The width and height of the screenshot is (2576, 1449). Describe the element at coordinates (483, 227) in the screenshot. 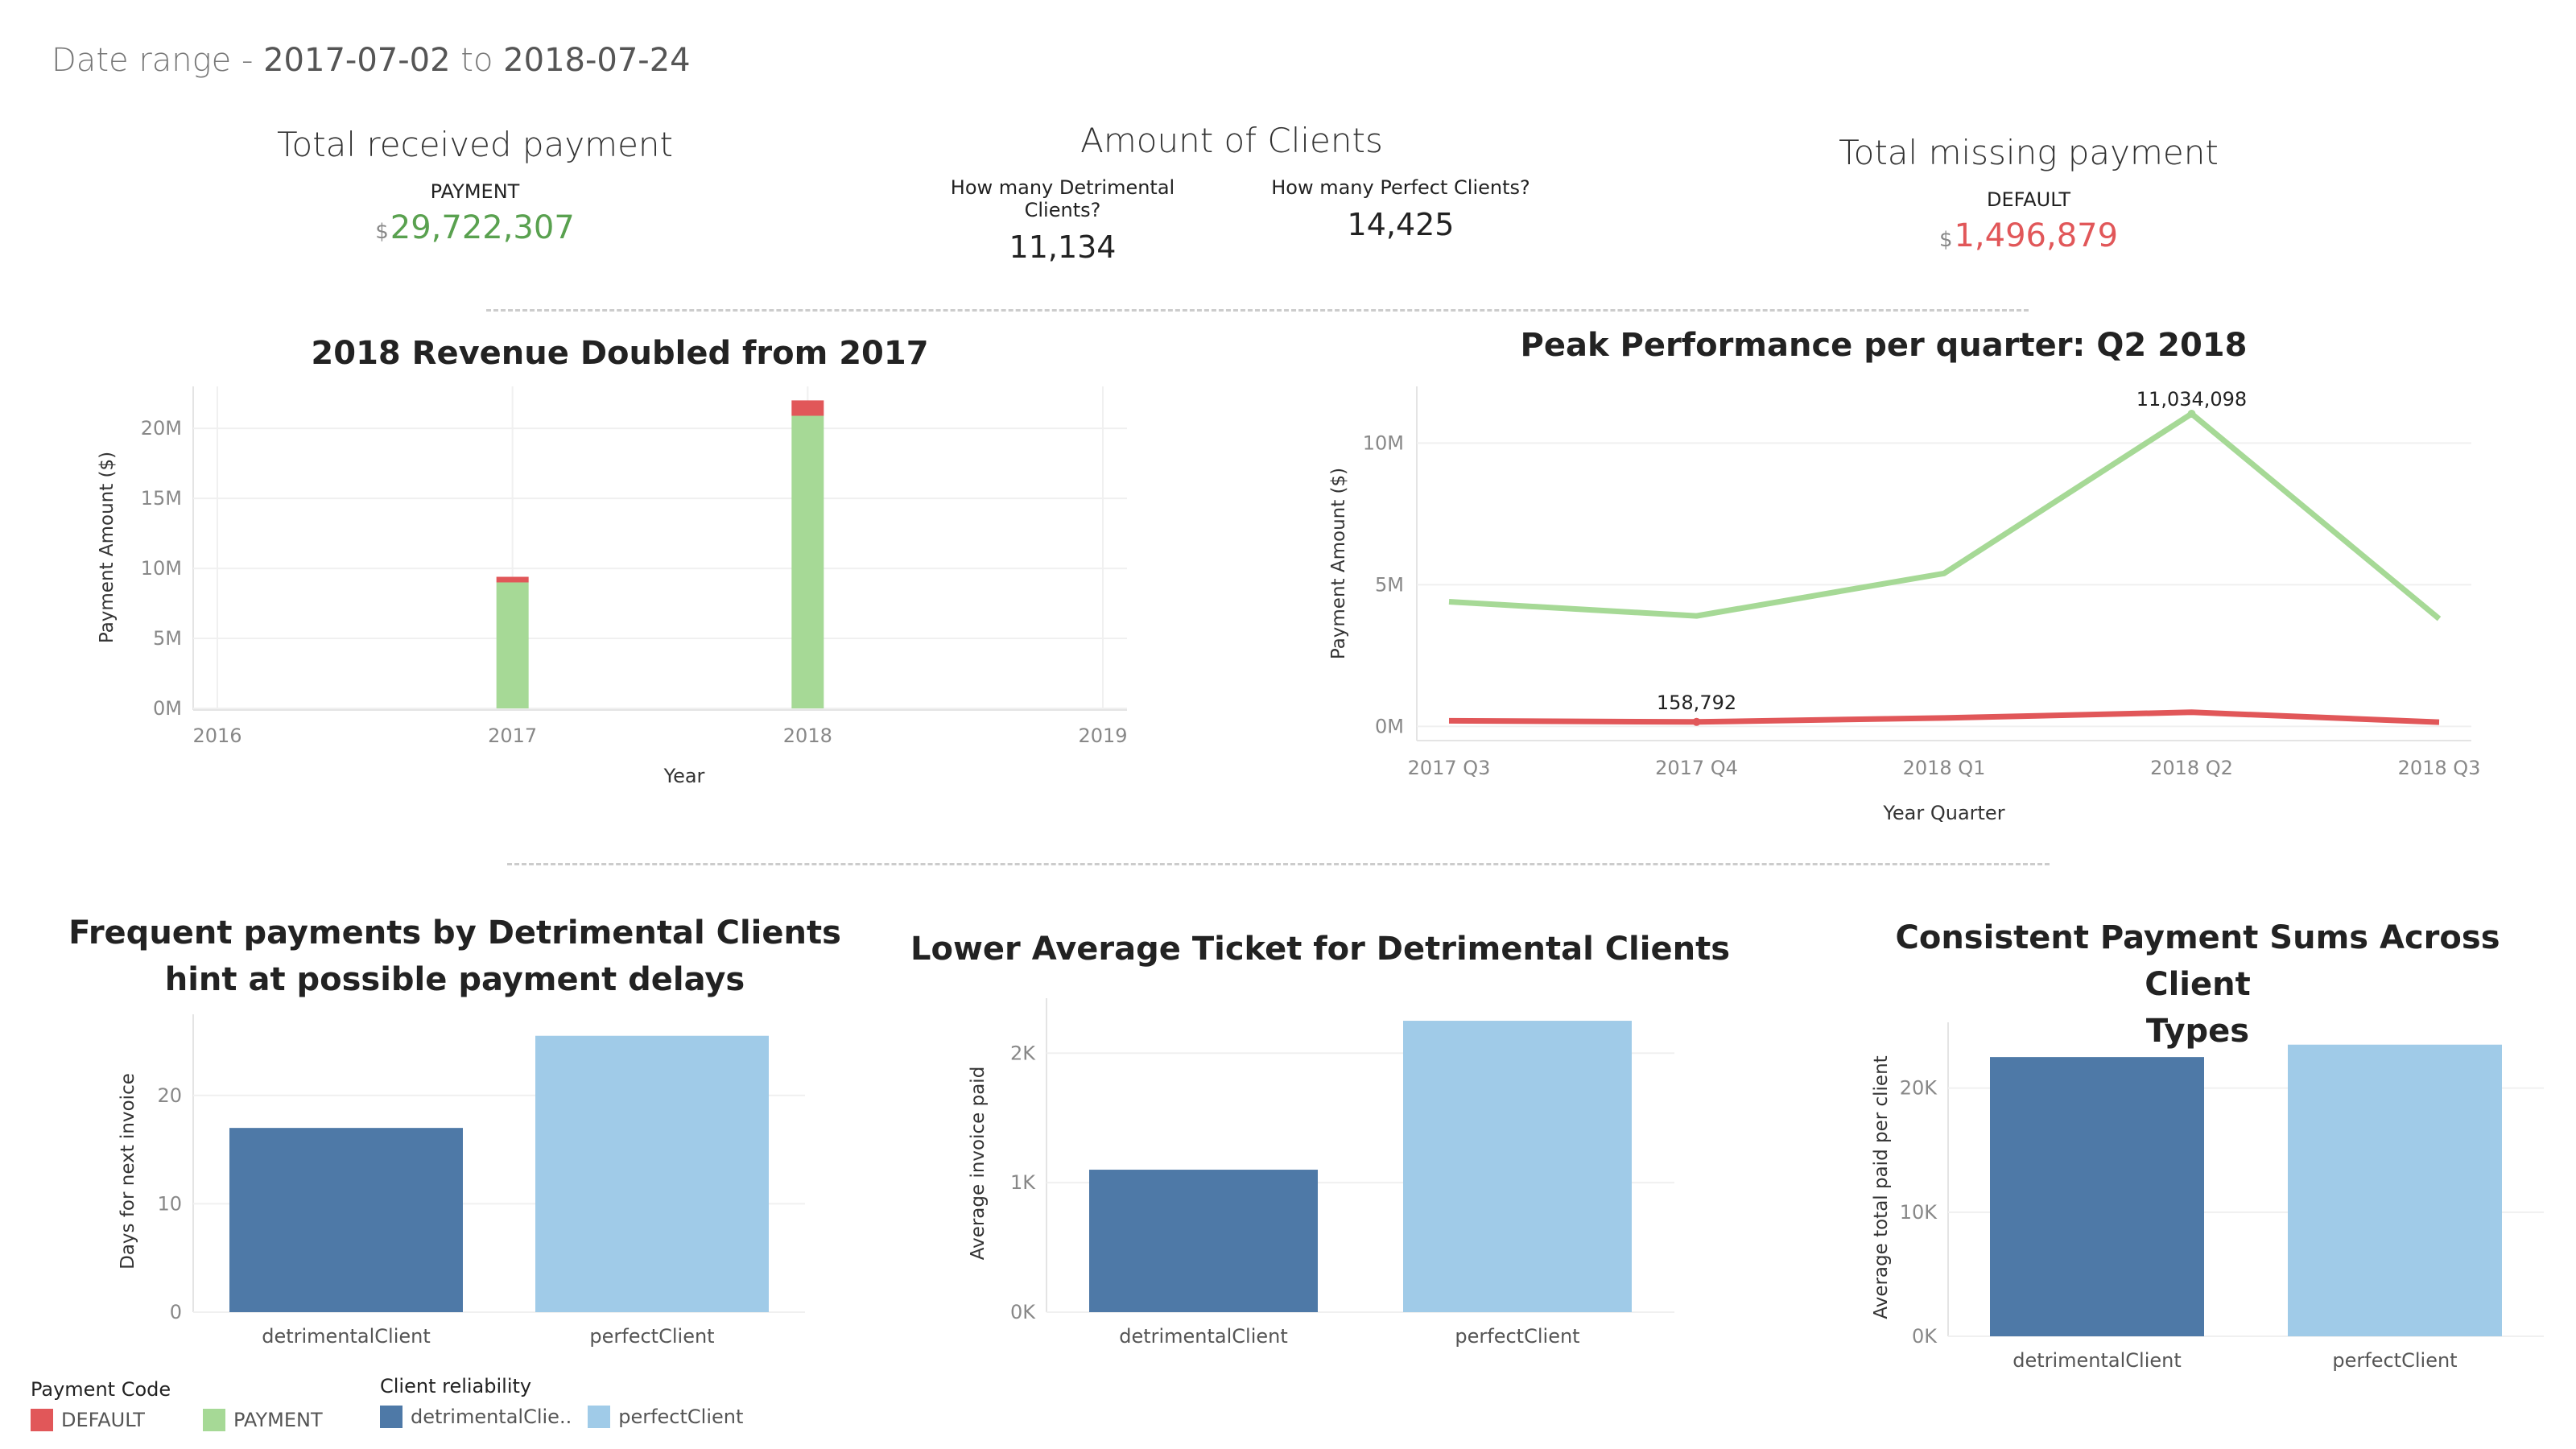

I see `kpi-received-value: 29,722,307` at that location.